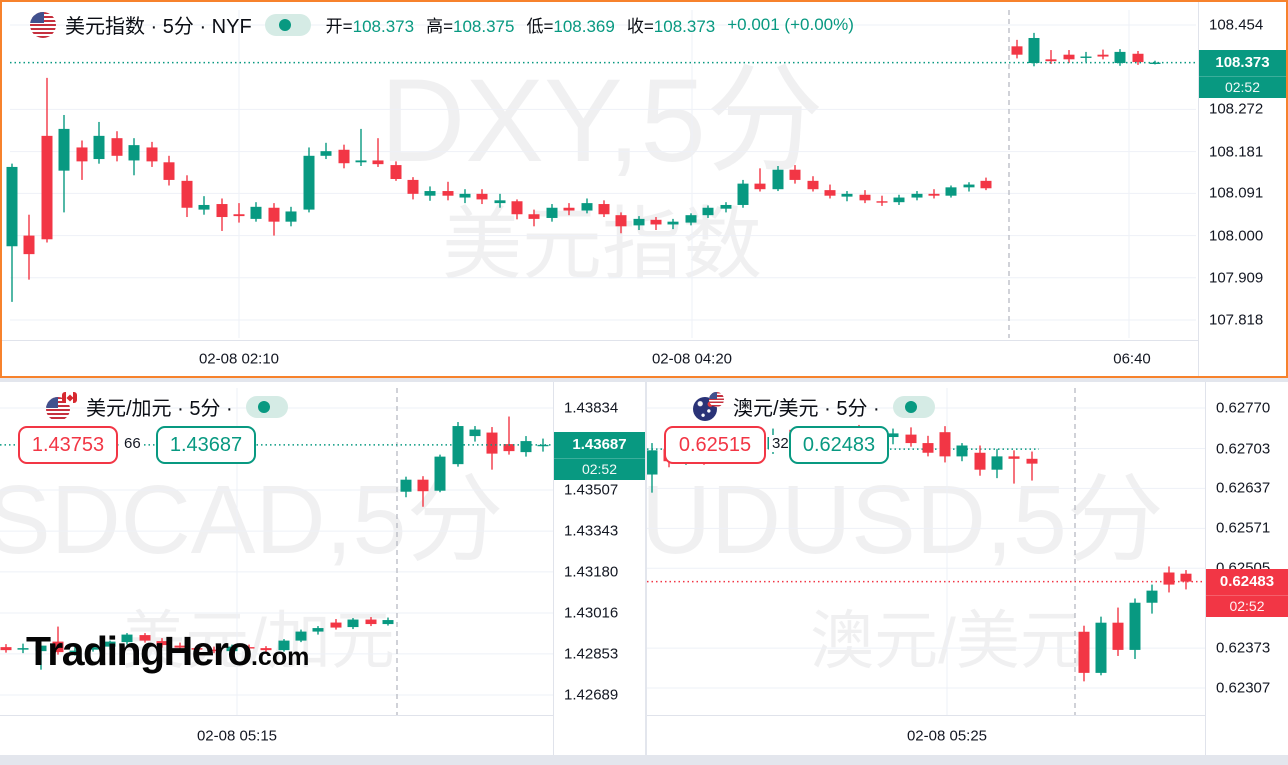 The height and width of the screenshot is (765, 1288). I want to click on bid-button: 1.43753, so click(68, 445).